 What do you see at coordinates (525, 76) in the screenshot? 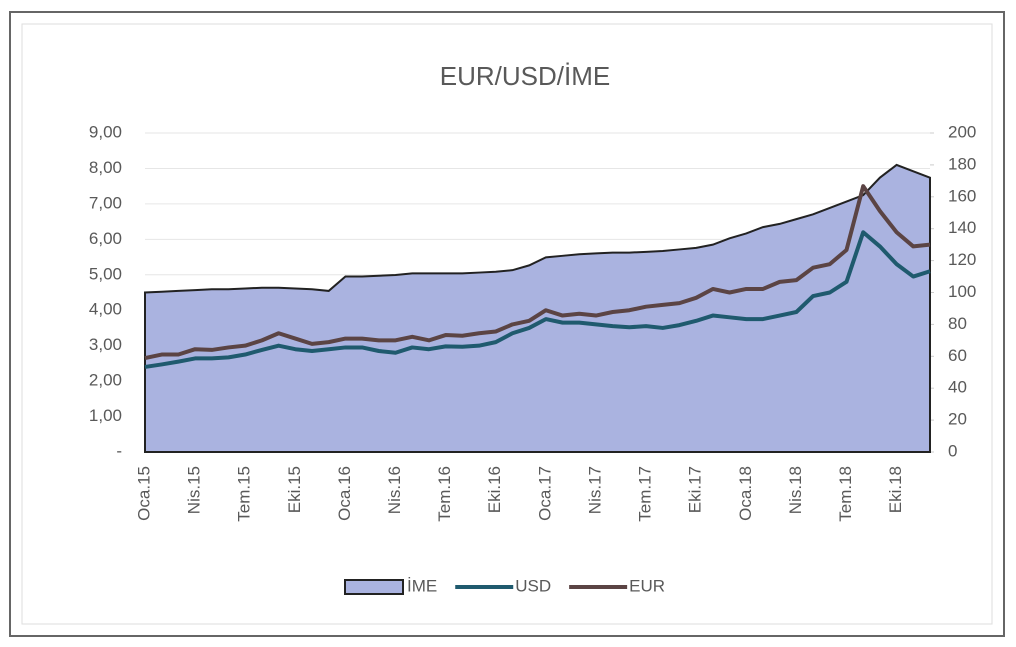
I see `chart-title: EUR/USD/İME` at bounding box center [525, 76].